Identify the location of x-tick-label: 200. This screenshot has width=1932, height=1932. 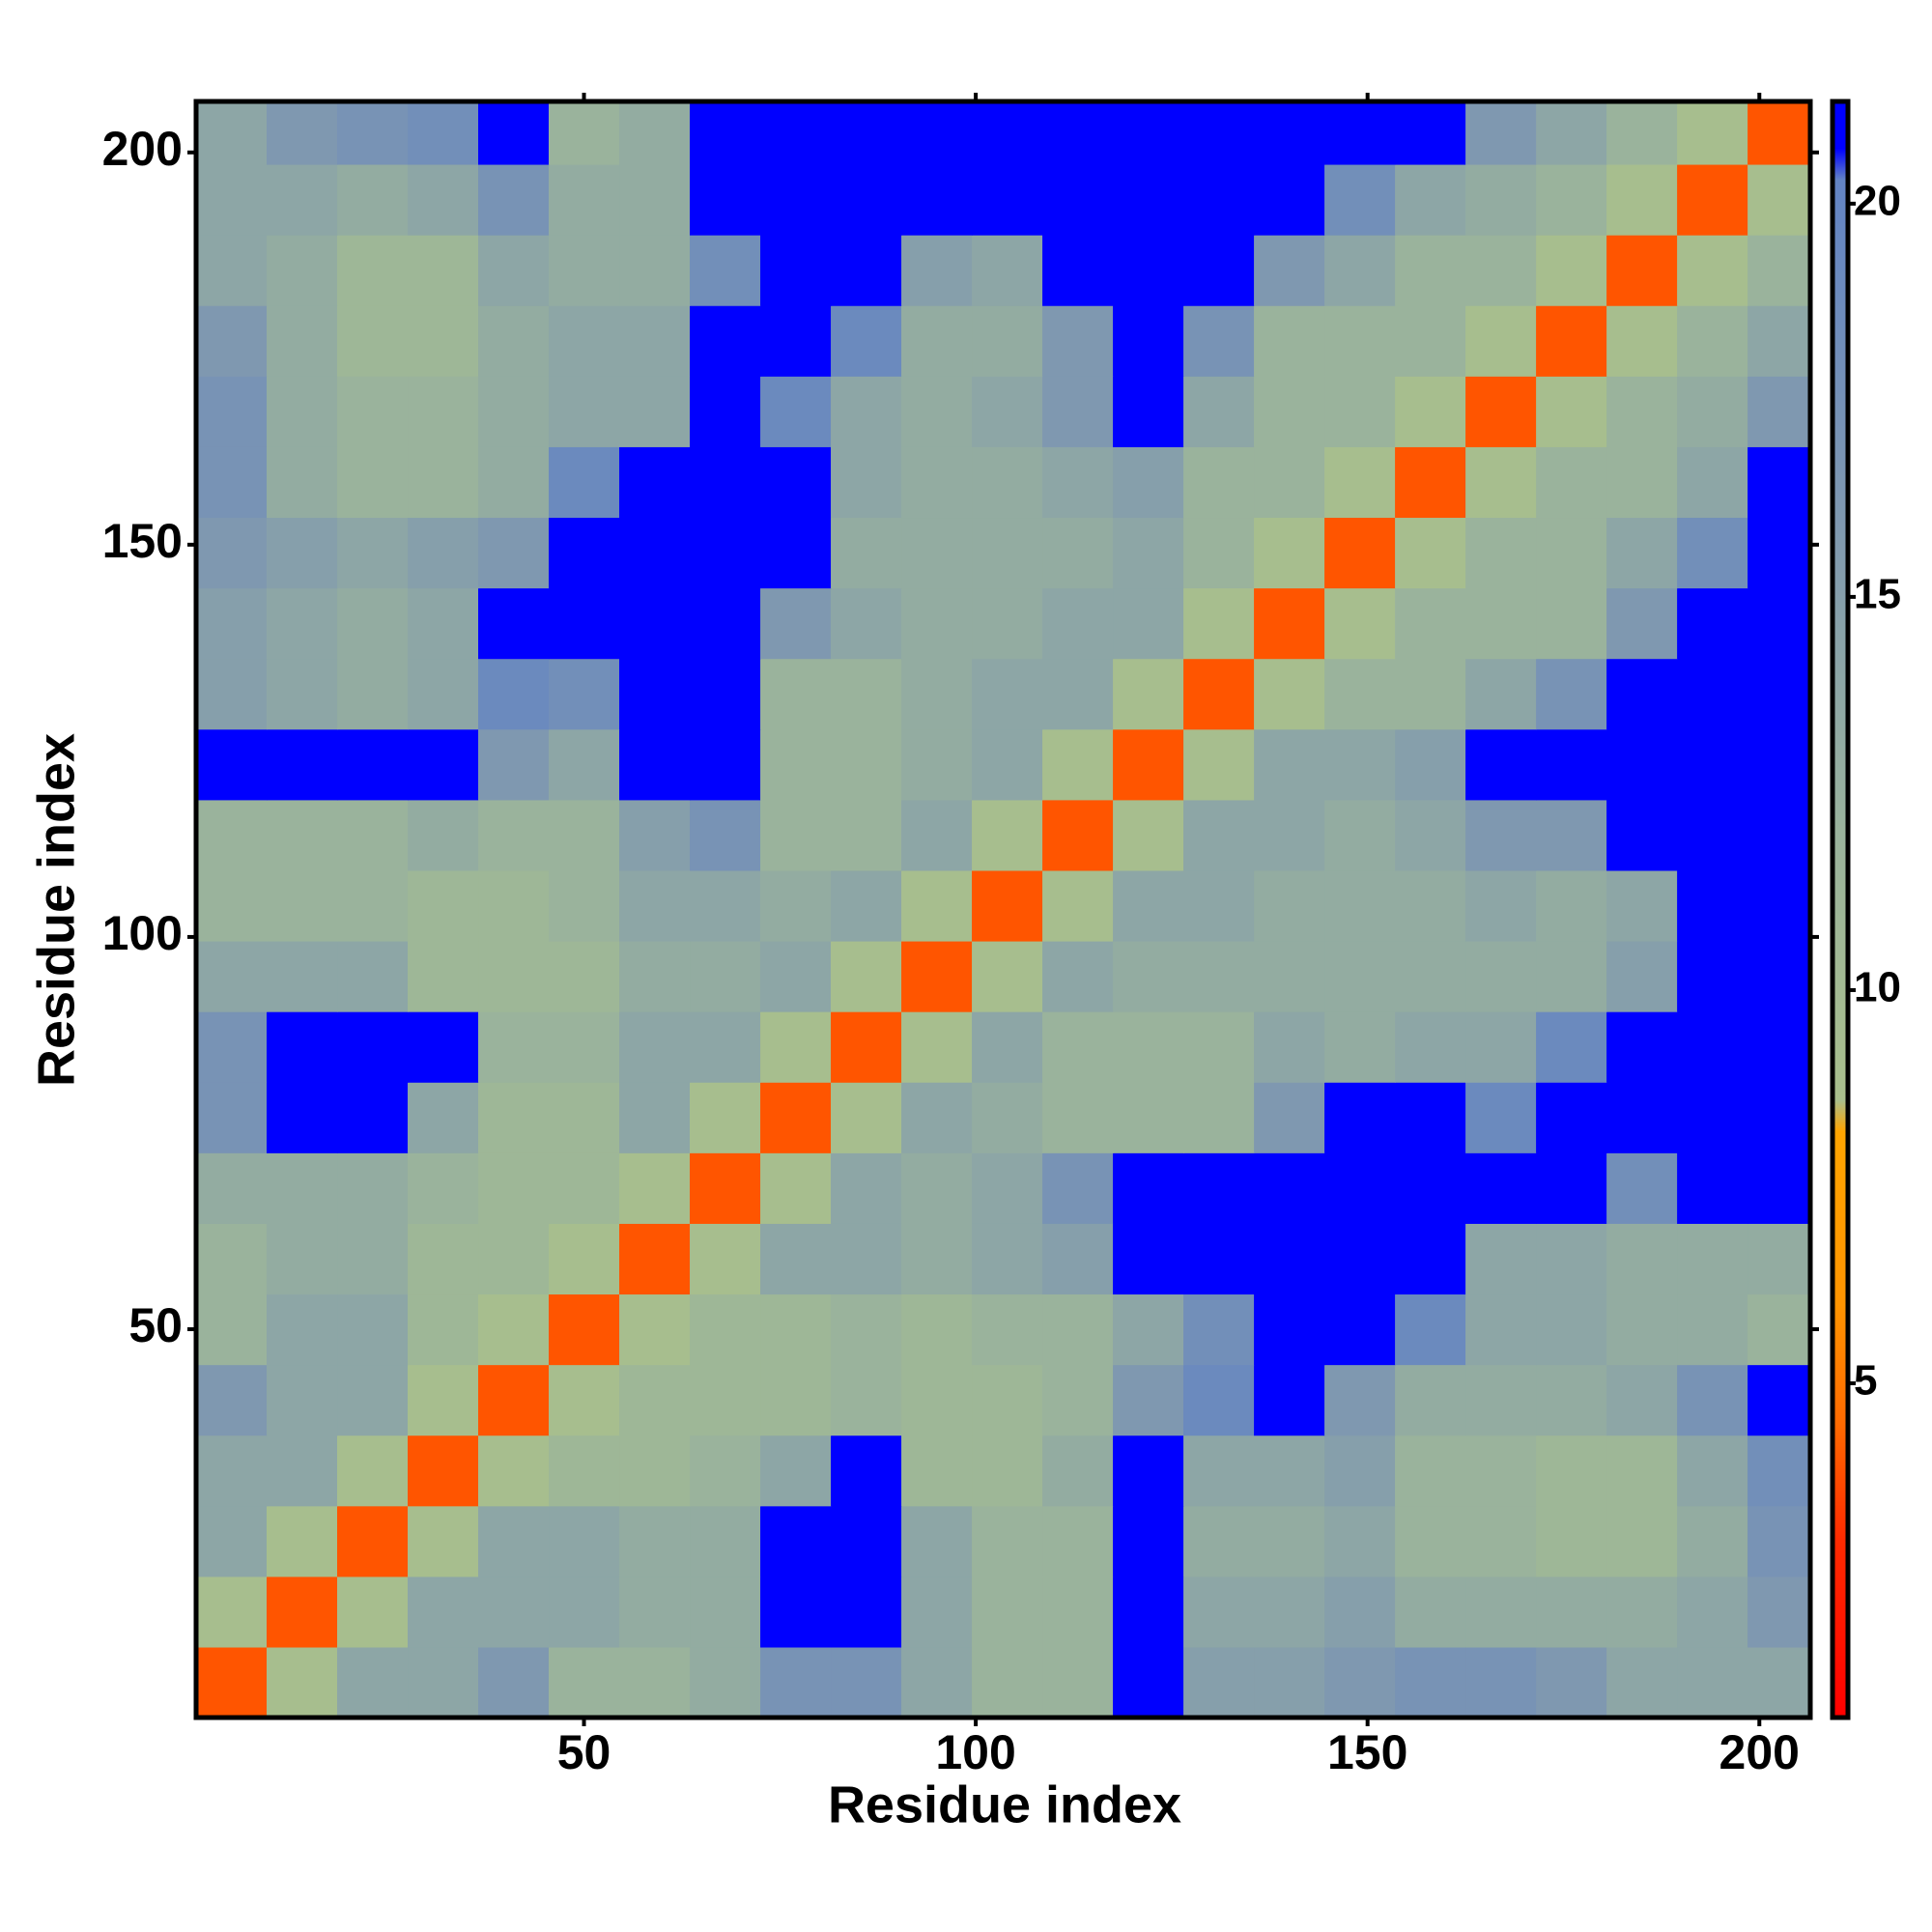
(1759, 1752).